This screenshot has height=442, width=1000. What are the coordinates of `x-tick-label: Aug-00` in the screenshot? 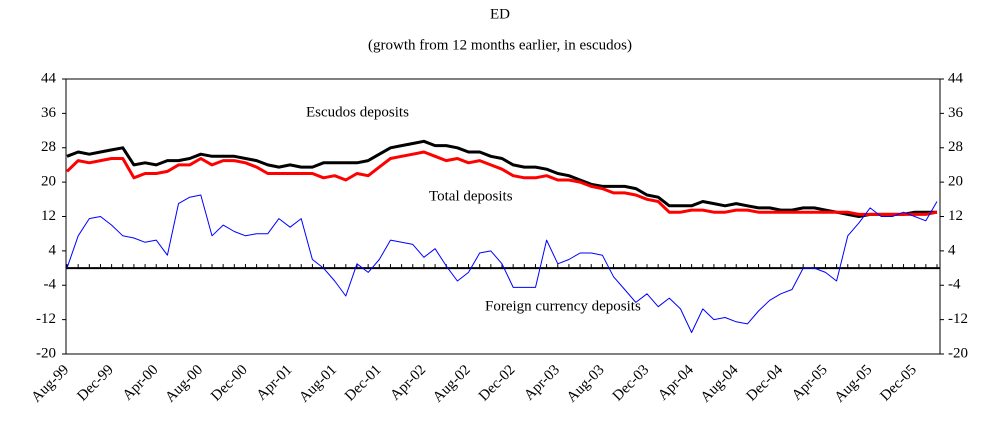 It's located at (184, 384).